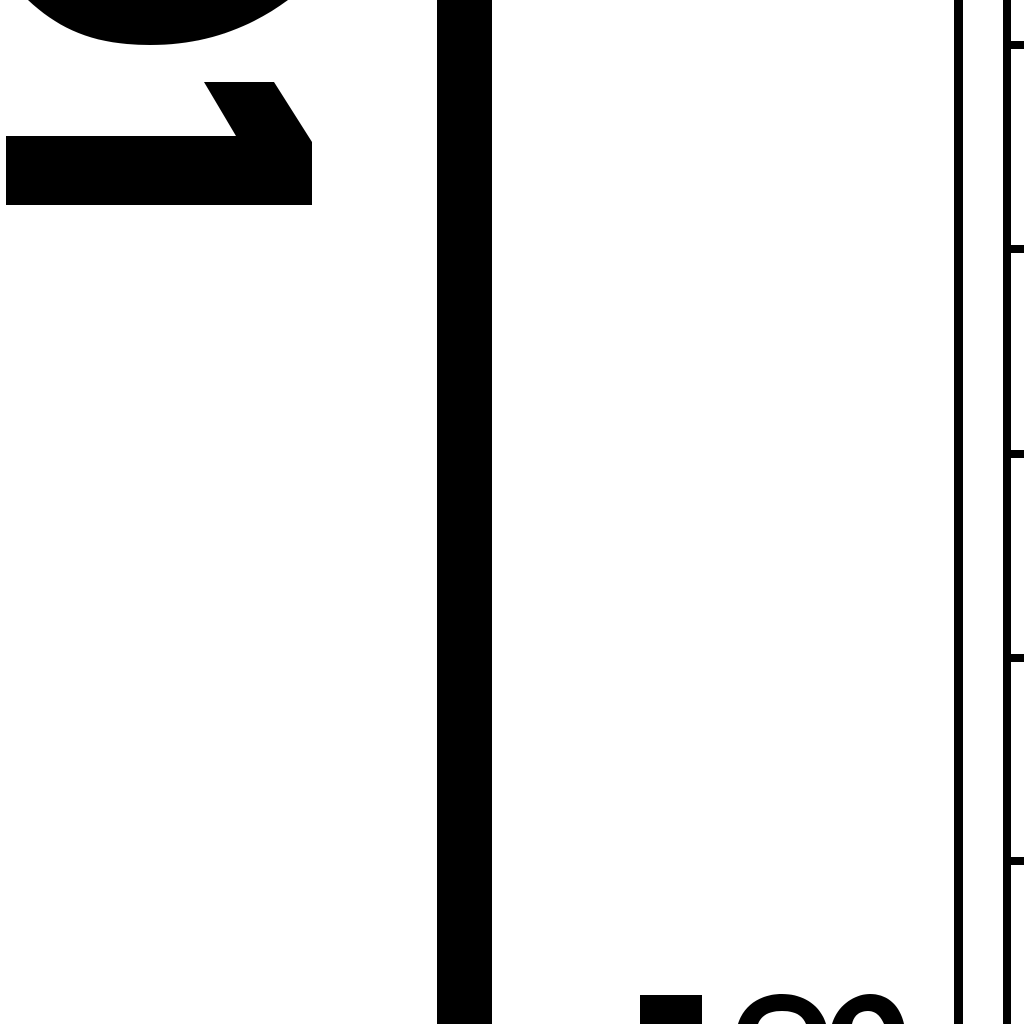  I want to click on thin-vertical-line, so click(958, 512).